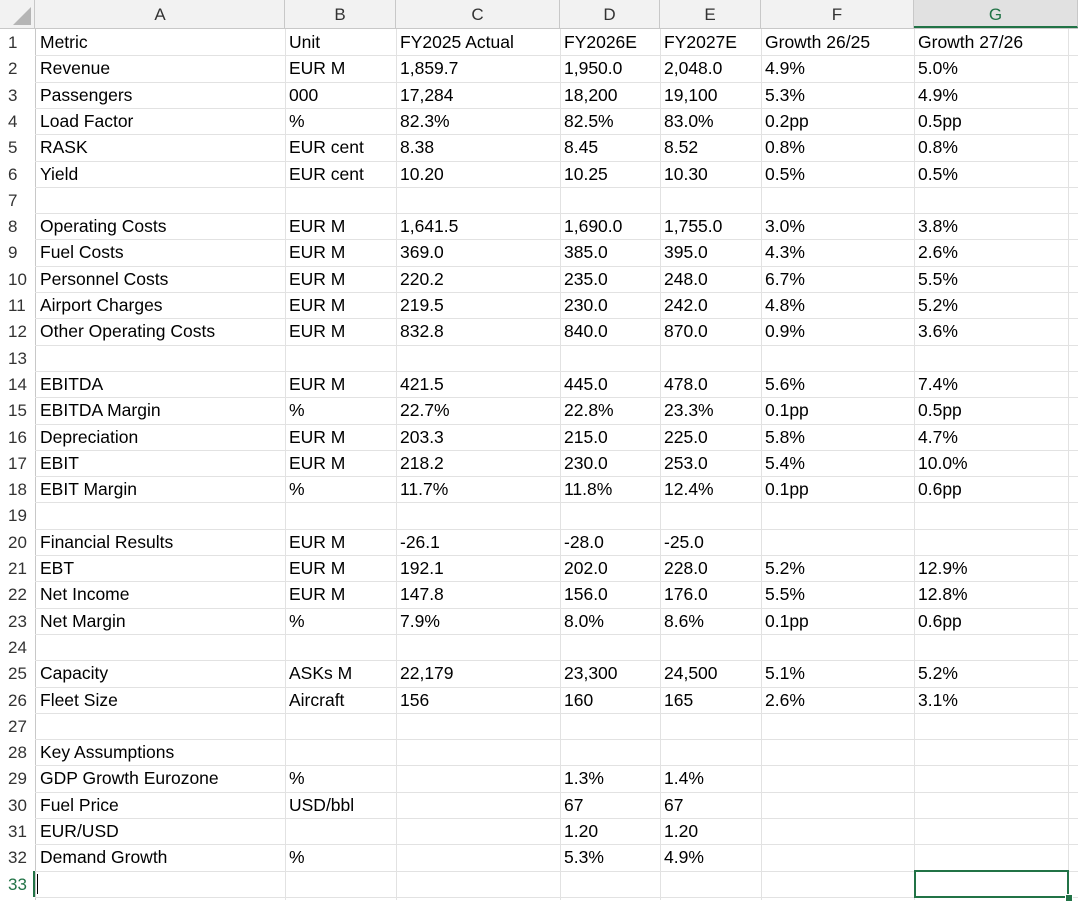  What do you see at coordinates (589, 410) in the screenshot?
I see `cell-d15: 22.8%` at bounding box center [589, 410].